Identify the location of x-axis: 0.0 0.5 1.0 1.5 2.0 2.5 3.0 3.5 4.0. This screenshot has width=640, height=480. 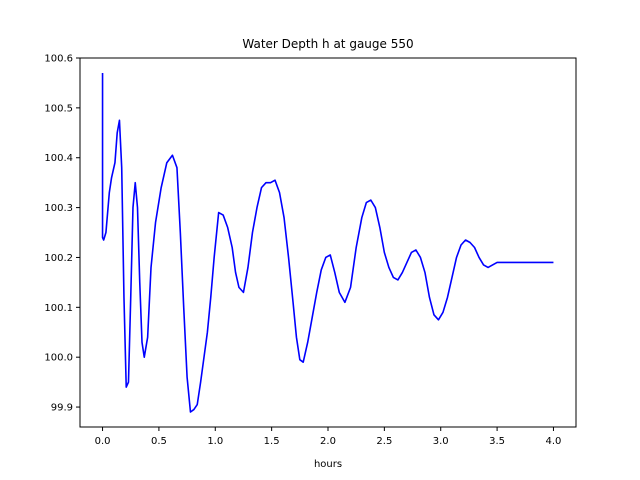
(328, 437).